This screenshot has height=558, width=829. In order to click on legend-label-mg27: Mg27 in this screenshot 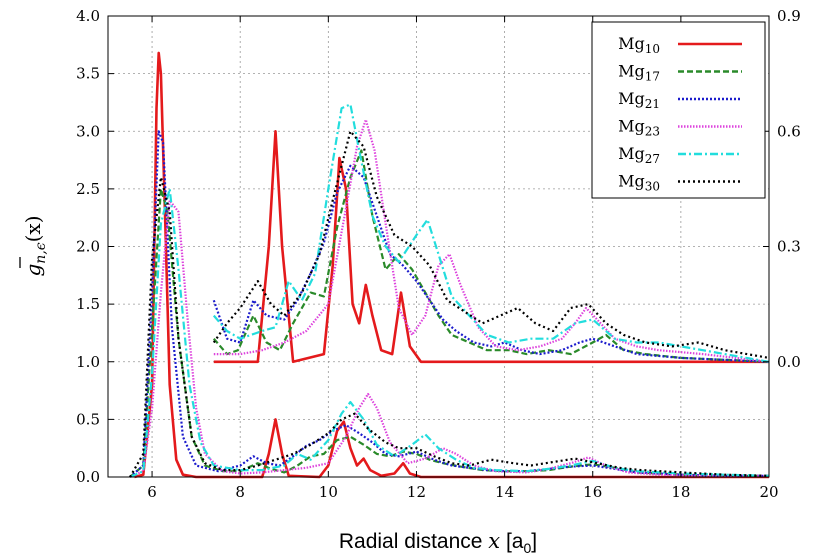, I will do `click(639, 155)`.